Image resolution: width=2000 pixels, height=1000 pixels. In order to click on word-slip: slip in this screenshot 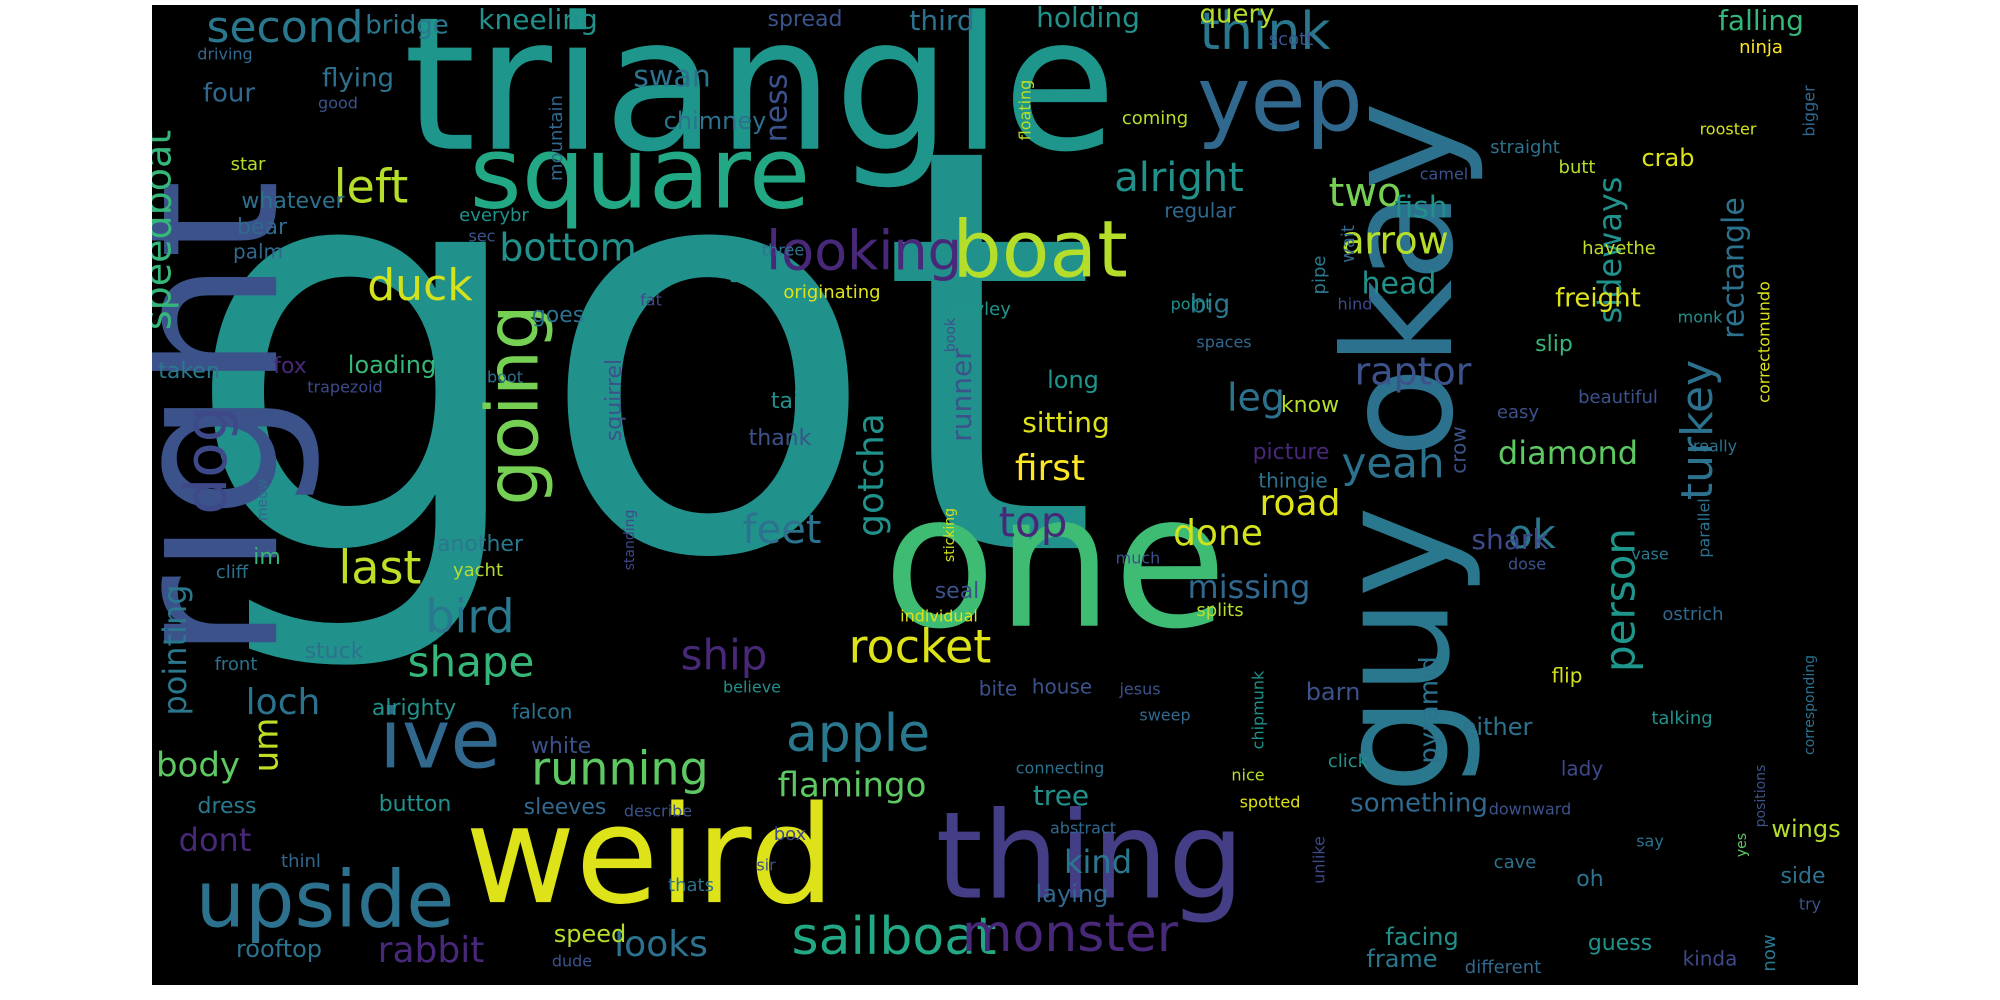, I will do `click(1554, 344)`.